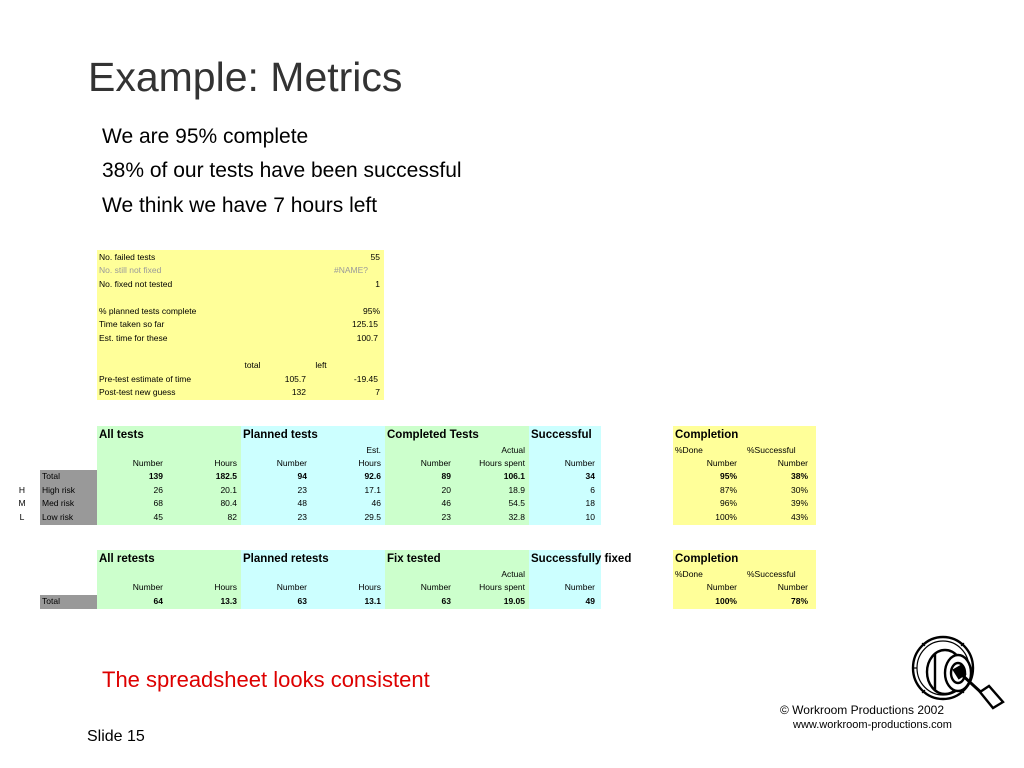 The width and height of the screenshot is (1024, 768). Describe the element at coordinates (377, 392) in the screenshot. I see `post-left: 7` at that location.